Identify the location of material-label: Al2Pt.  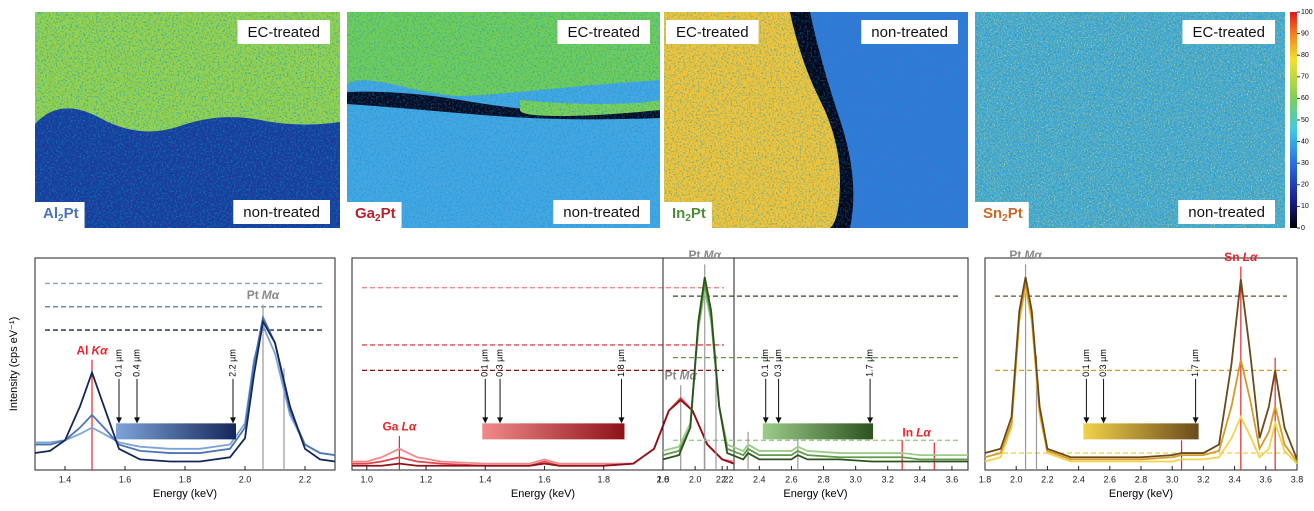
(60, 215).